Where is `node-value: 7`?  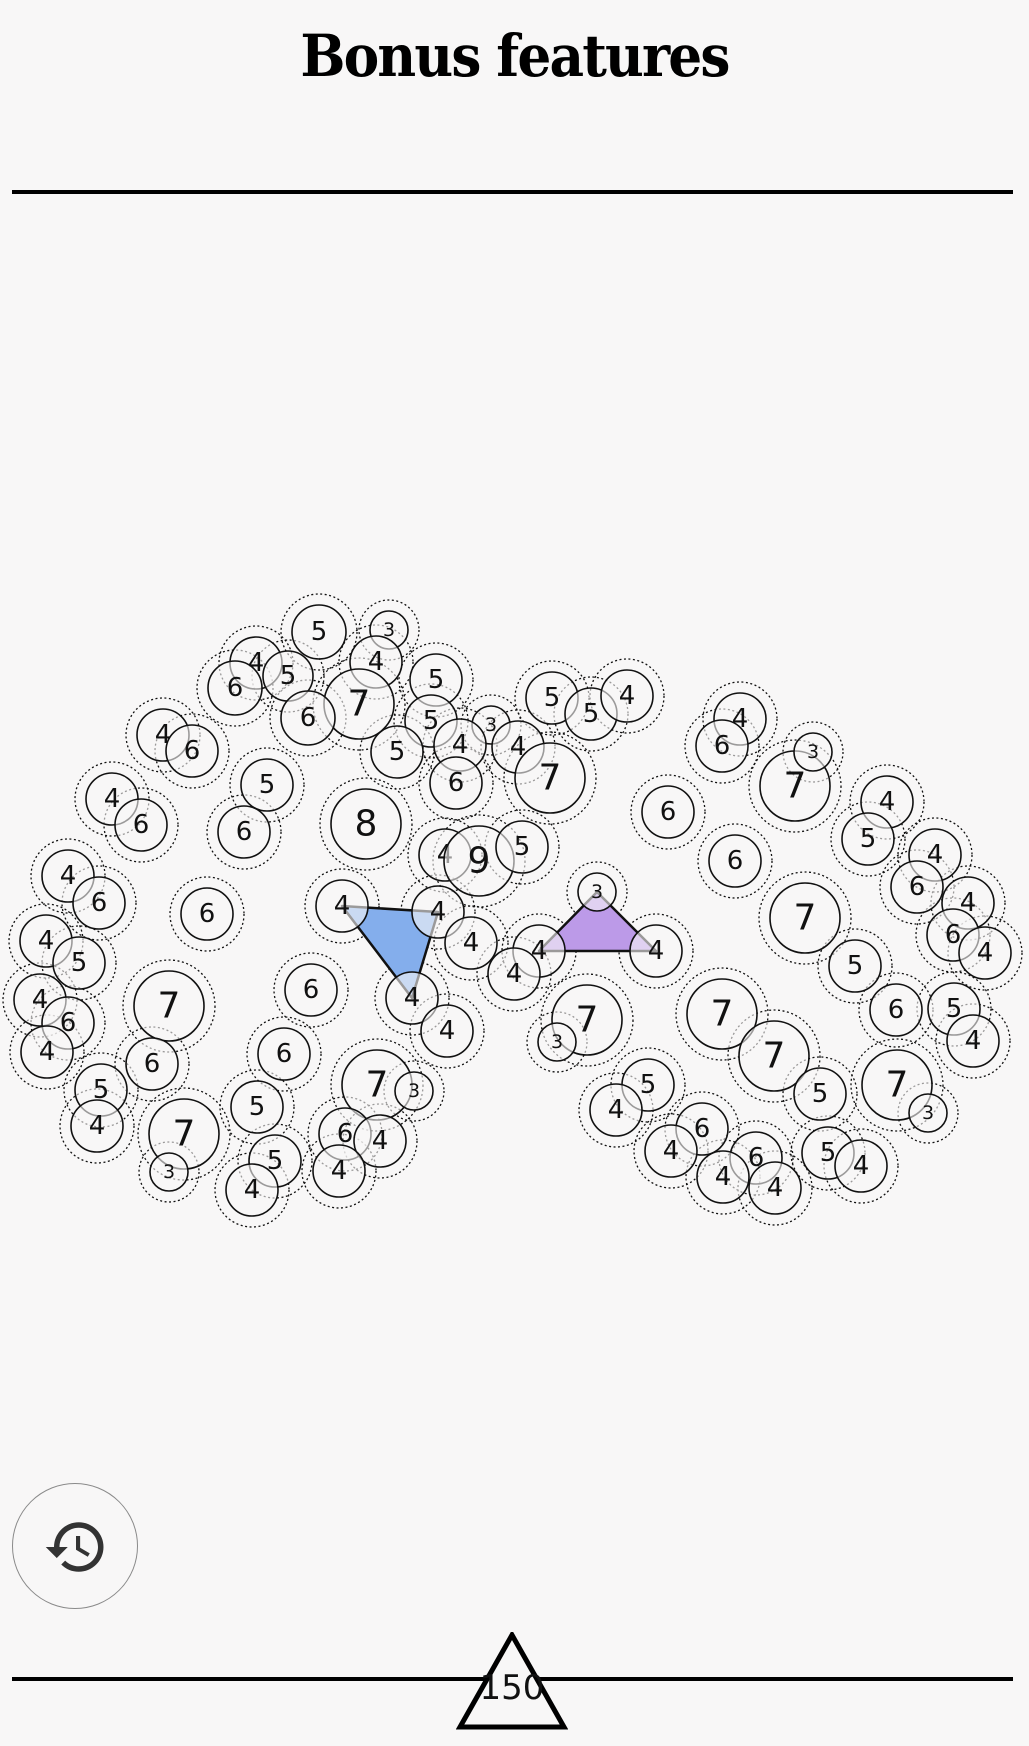
node-value: 7 is located at coordinates (722, 1014).